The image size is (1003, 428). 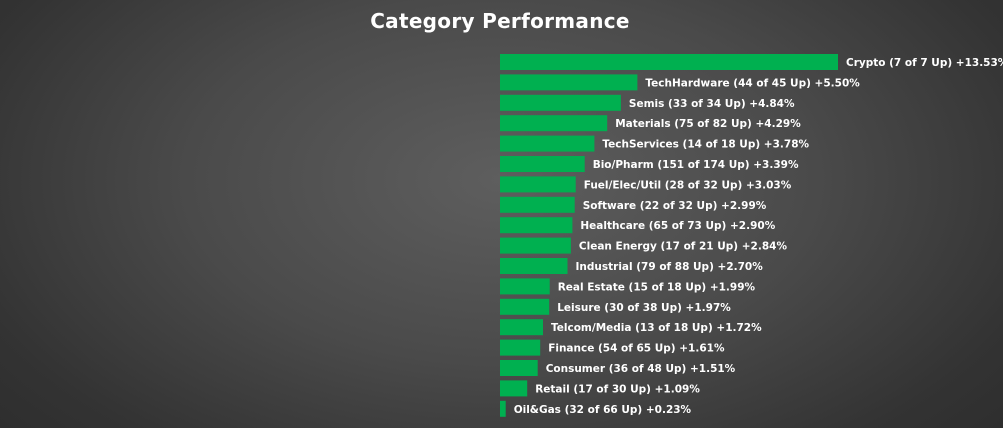 What do you see at coordinates (537, 204) in the screenshot?
I see `bar-software` at bounding box center [537, 204].